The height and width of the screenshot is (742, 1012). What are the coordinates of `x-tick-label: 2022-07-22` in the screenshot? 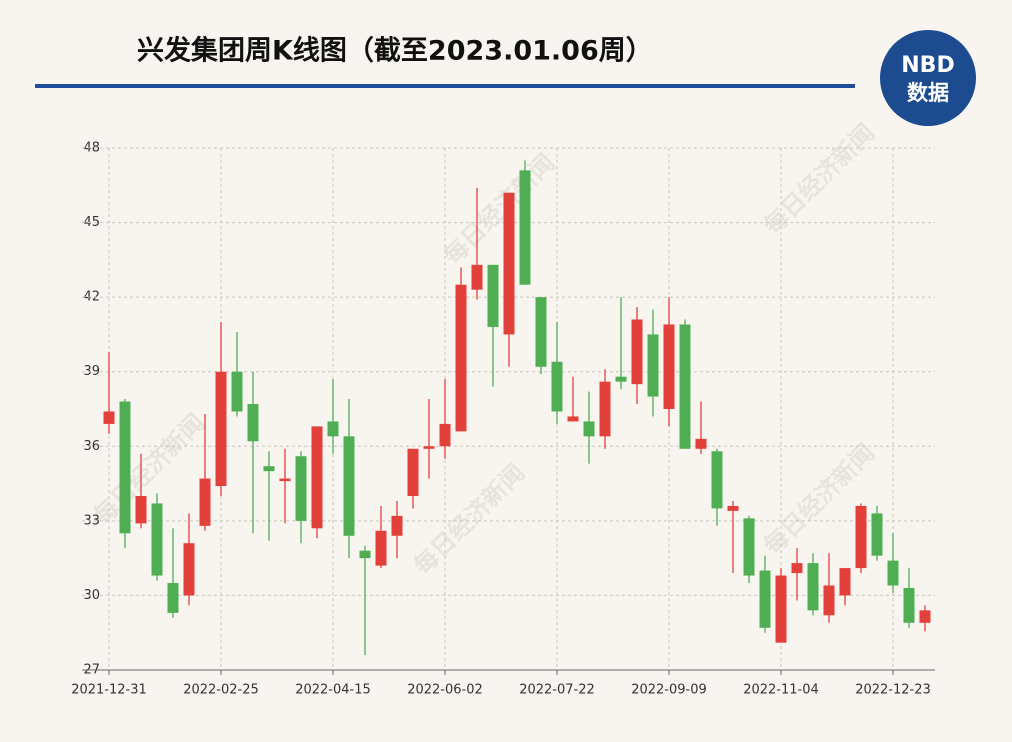 It's located at (557, 690).